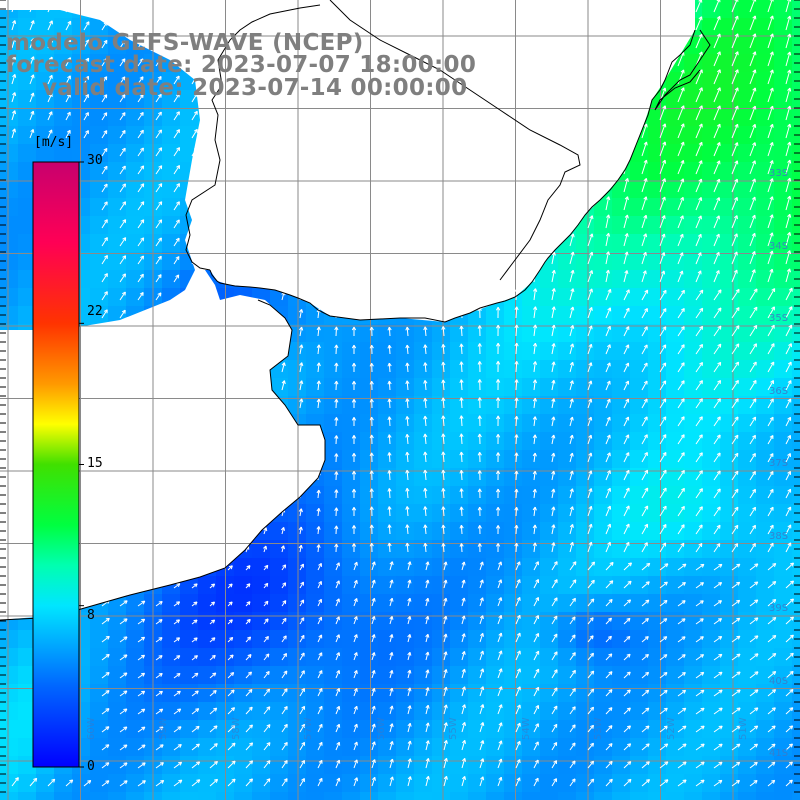 The image size is (800, 800). What do you see at coordinates (779, 608) in the screenshot?
I see `lat-label-39s: 39S` at bounding box center [779, 608].